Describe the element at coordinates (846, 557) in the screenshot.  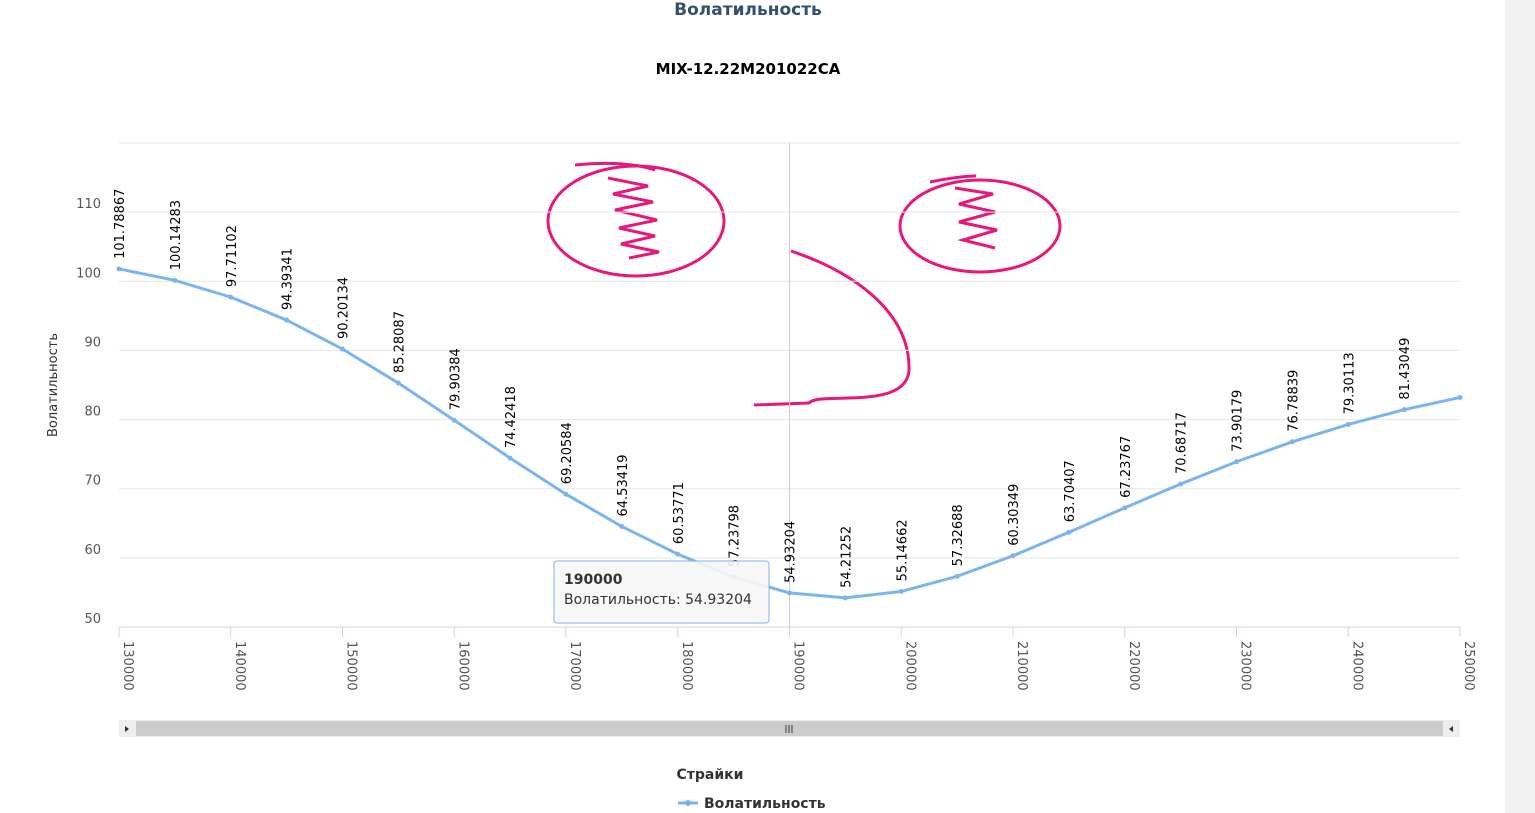
I see `data-label: 54.21252` at that location.